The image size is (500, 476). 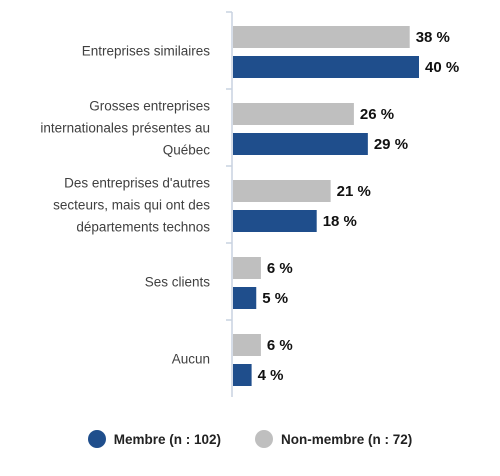 I want to click on legend-item-membre: Membre (n : 102), so click(x=154, y=439).